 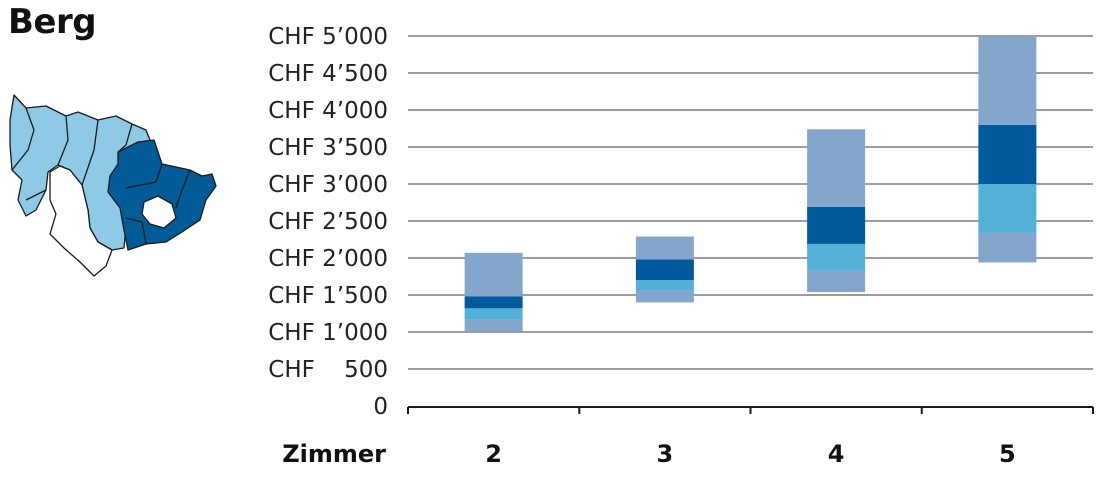 What do you see at coordinates (750, 410) in the screenshot?
I see `x-axis` at bounding box center [750, 410].